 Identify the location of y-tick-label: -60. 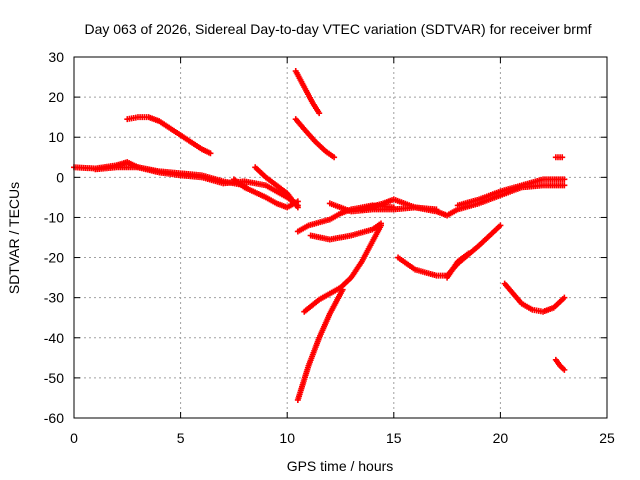
(54, 418).